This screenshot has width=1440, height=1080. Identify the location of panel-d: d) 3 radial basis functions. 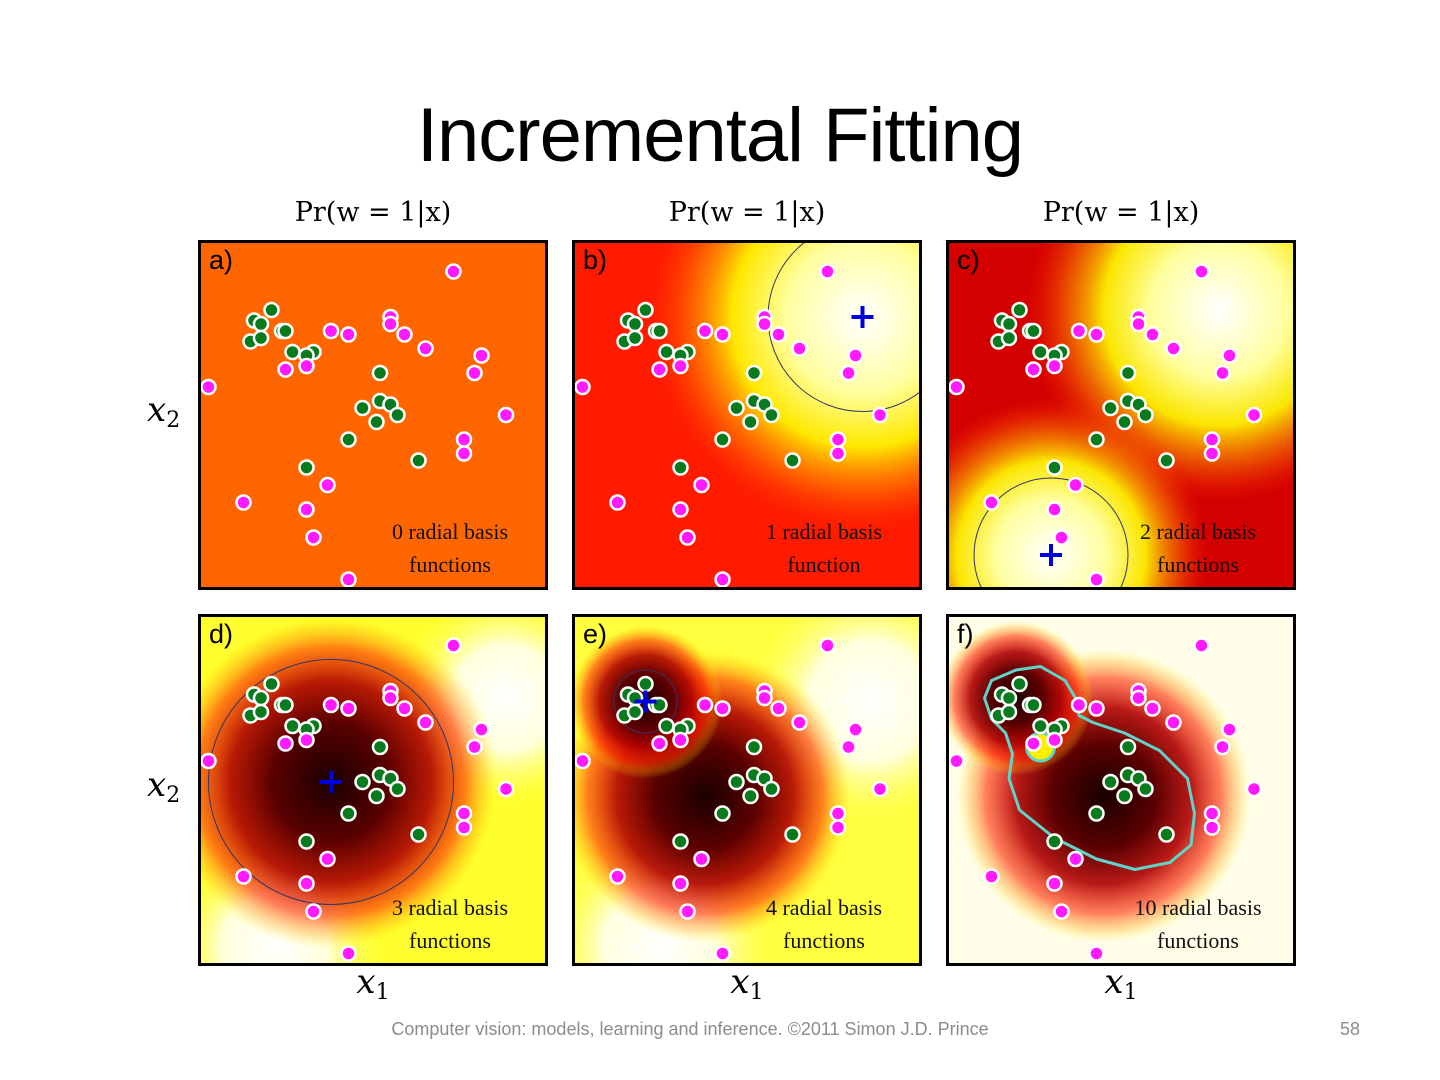
(373, 790).